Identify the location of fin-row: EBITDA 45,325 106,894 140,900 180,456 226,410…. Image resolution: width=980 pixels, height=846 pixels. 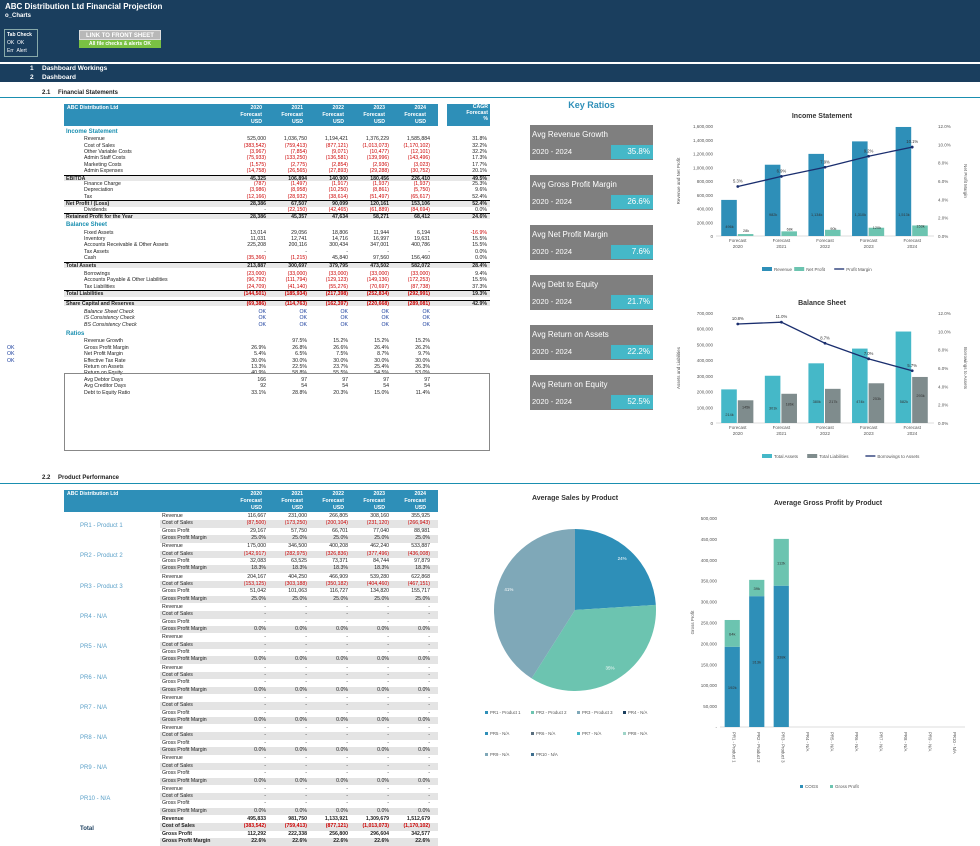
(277, 178).